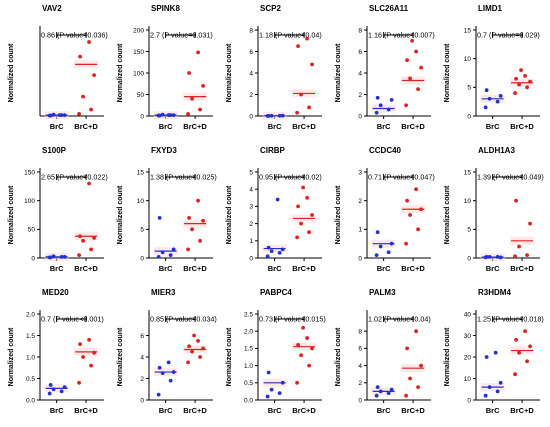  I want to click on y-tick-label: 50, so click(32, 230).